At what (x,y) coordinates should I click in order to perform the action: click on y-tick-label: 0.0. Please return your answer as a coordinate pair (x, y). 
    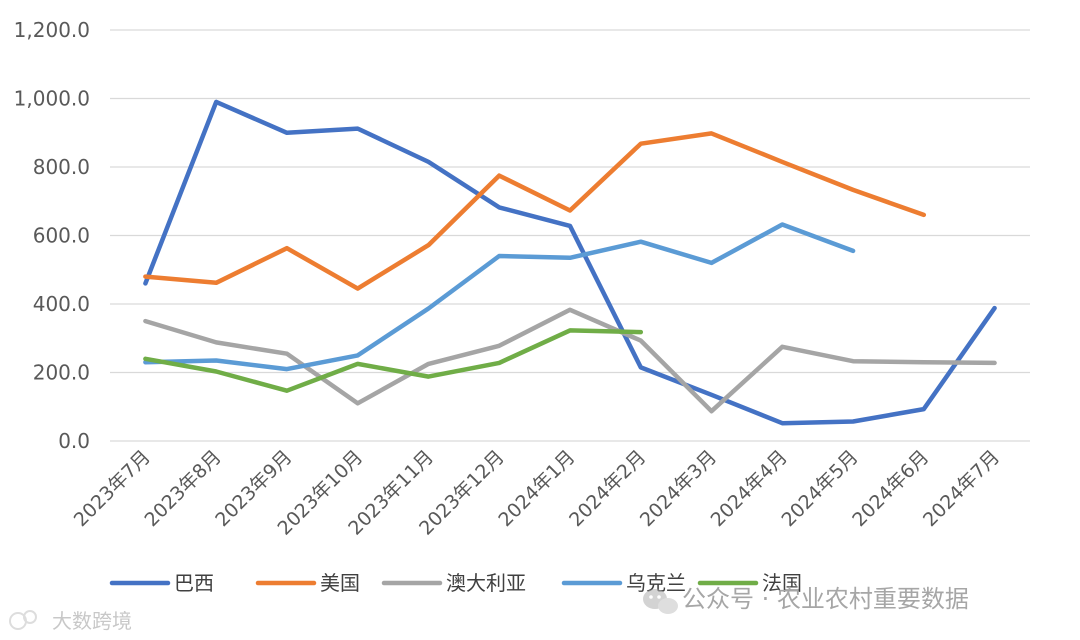
    Looking at the image, I should click on (74, 441).